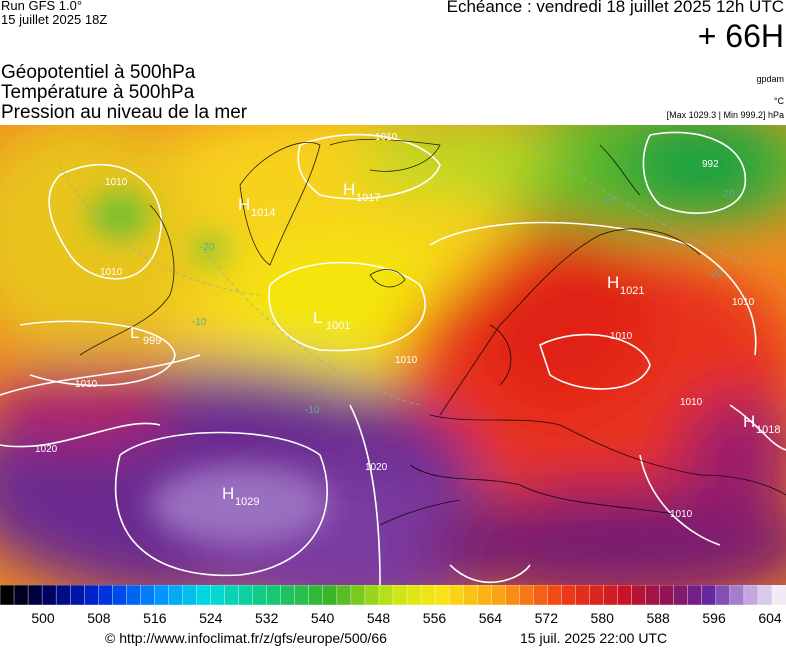 Image resolution: width=786 pixels, height=648 pixels. What do you see at coordinates (99, 617) in the screenshot?
I see `colorbar-label: 508` at bounding box center [99, 617].